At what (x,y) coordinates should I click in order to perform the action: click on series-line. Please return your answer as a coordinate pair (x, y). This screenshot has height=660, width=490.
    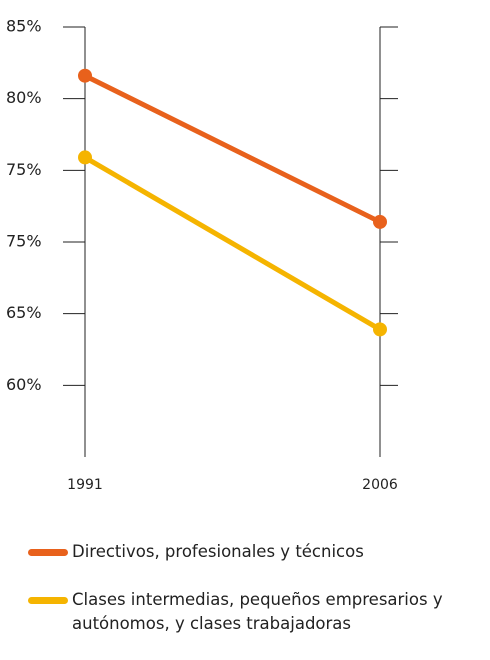
    Looking at the image, I should click on (232, 149).